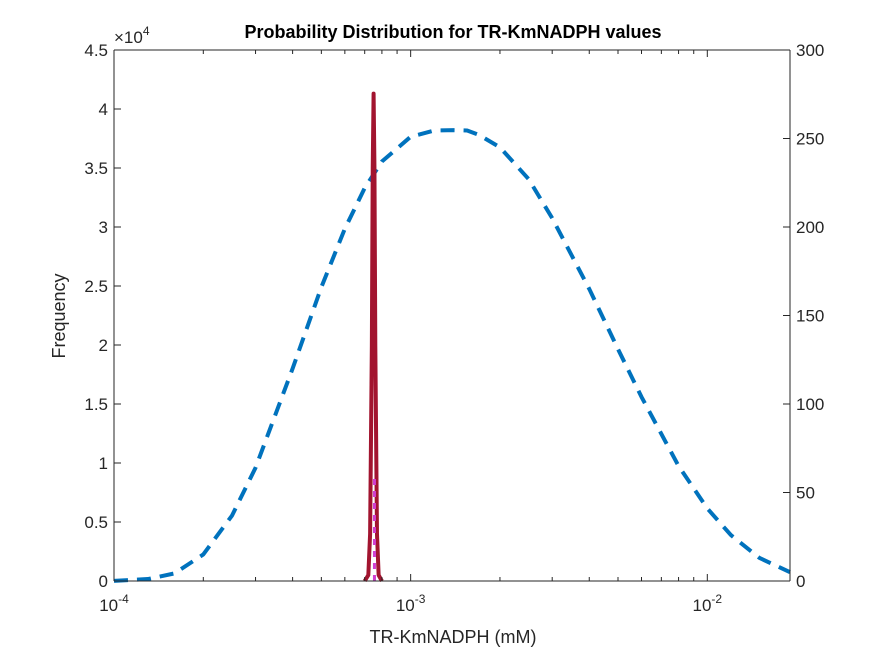 The width and height of the screenshot is (875, 656). What do you see at coordinates (805, 493) in the screenshot?
I see `right-tick-label: 50` at bounding box center [805, 493].